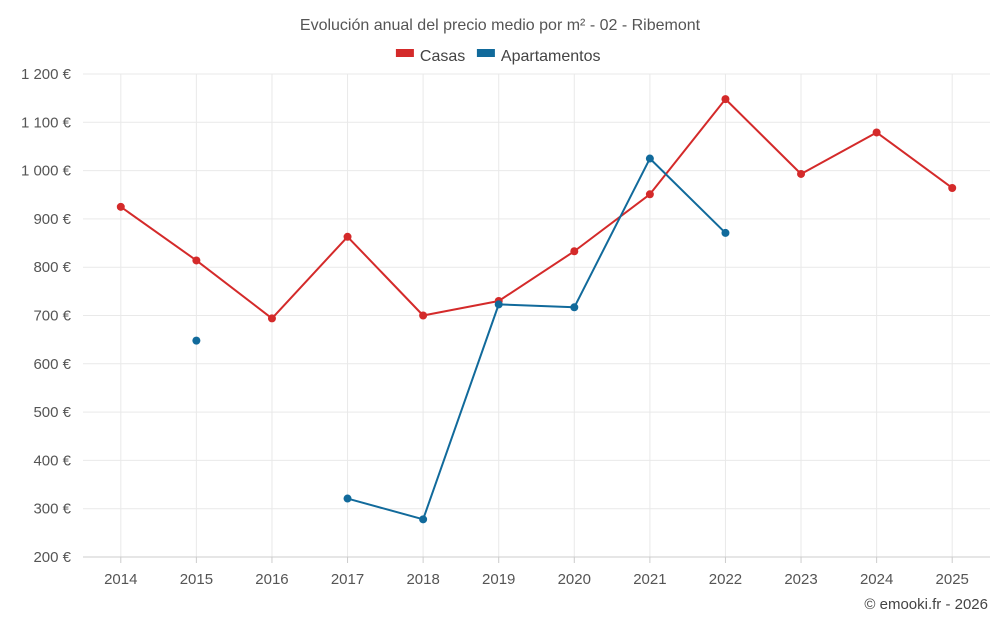  I want to click on data-point-casas-2017, so click(347, 236).